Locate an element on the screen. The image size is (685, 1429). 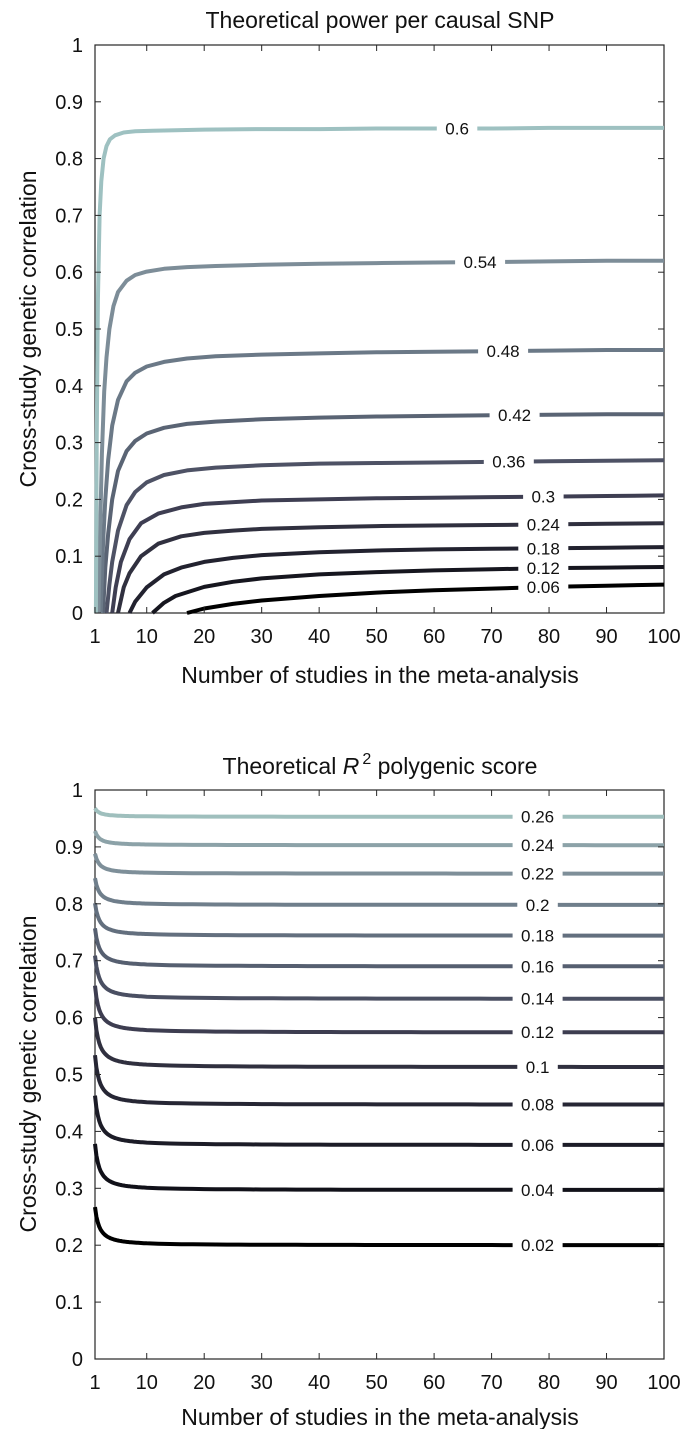
contour-label: 0.02 is located at coordinates (537, 1245).